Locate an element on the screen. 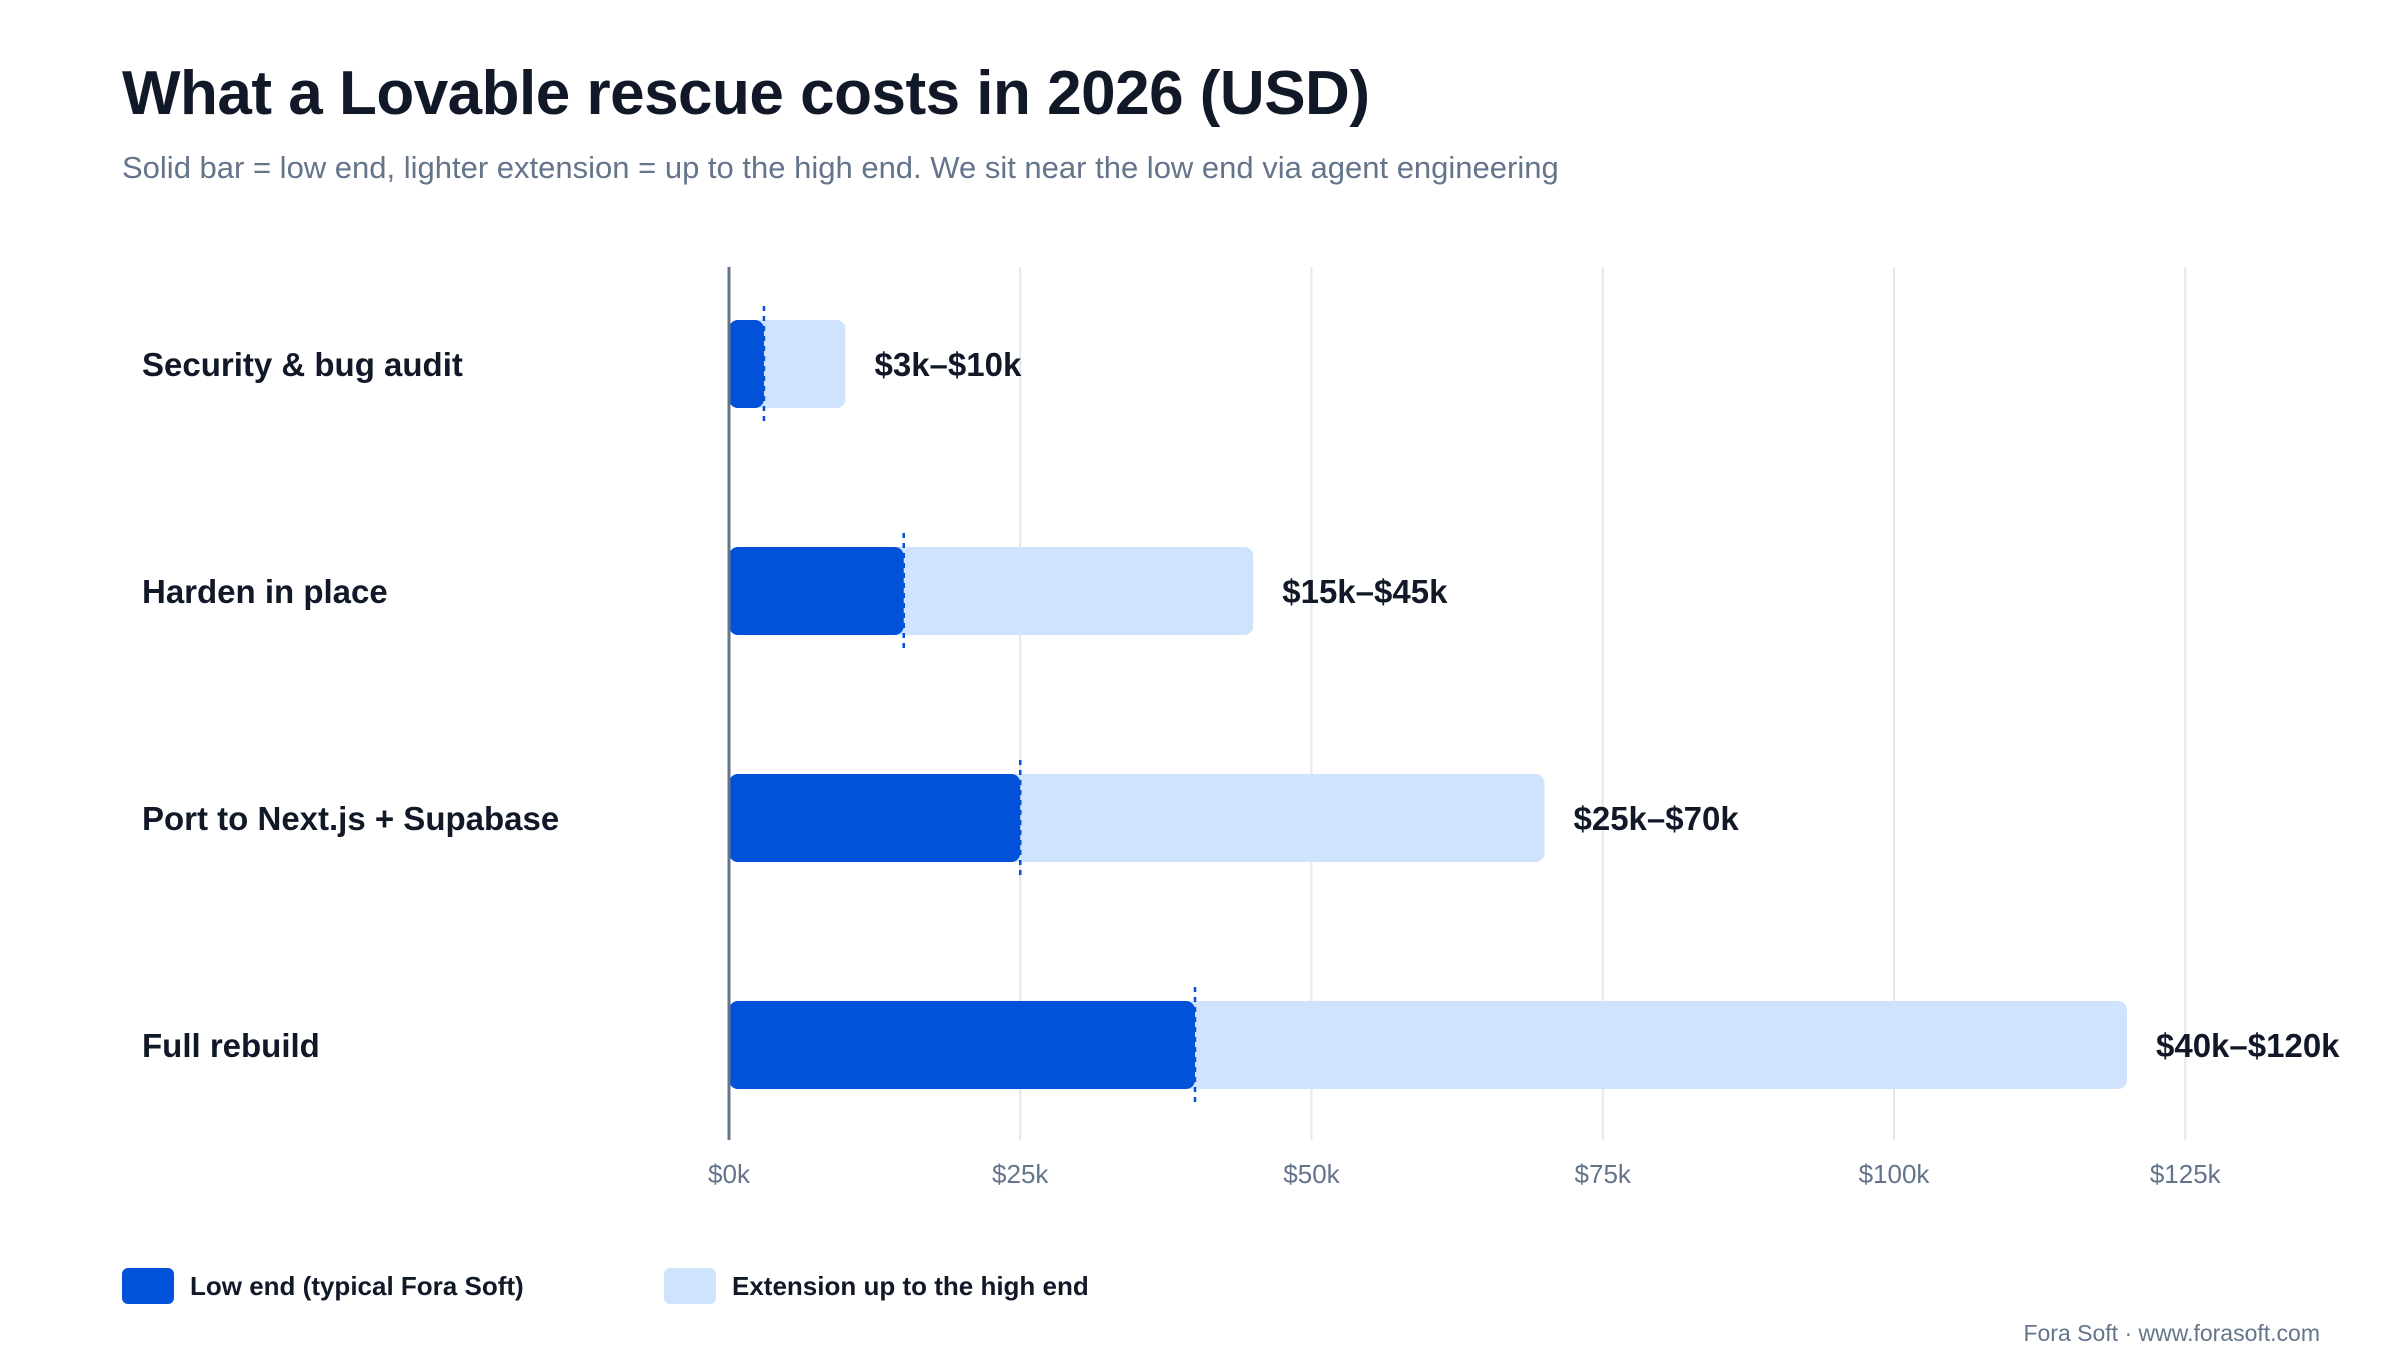 The height and width of the screenshot is (1368, 2400). x-tick-label: $0k is located at coordinates (729, 1174).